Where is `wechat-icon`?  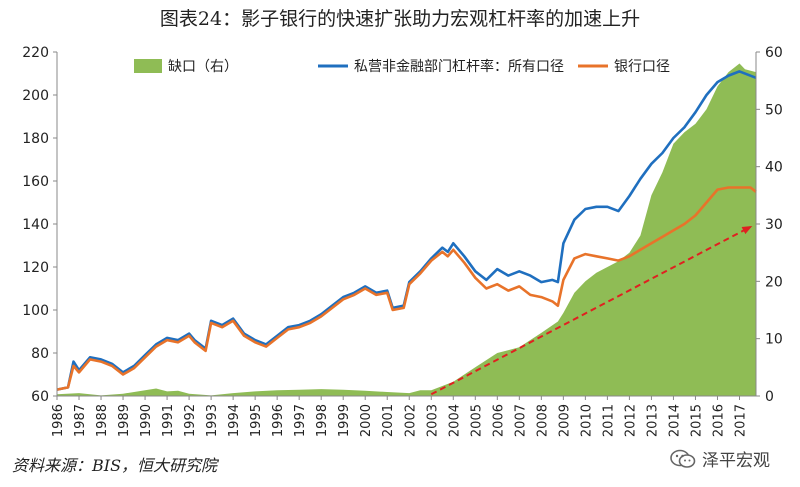
wechat-icon is located at coordinates (683, 458).